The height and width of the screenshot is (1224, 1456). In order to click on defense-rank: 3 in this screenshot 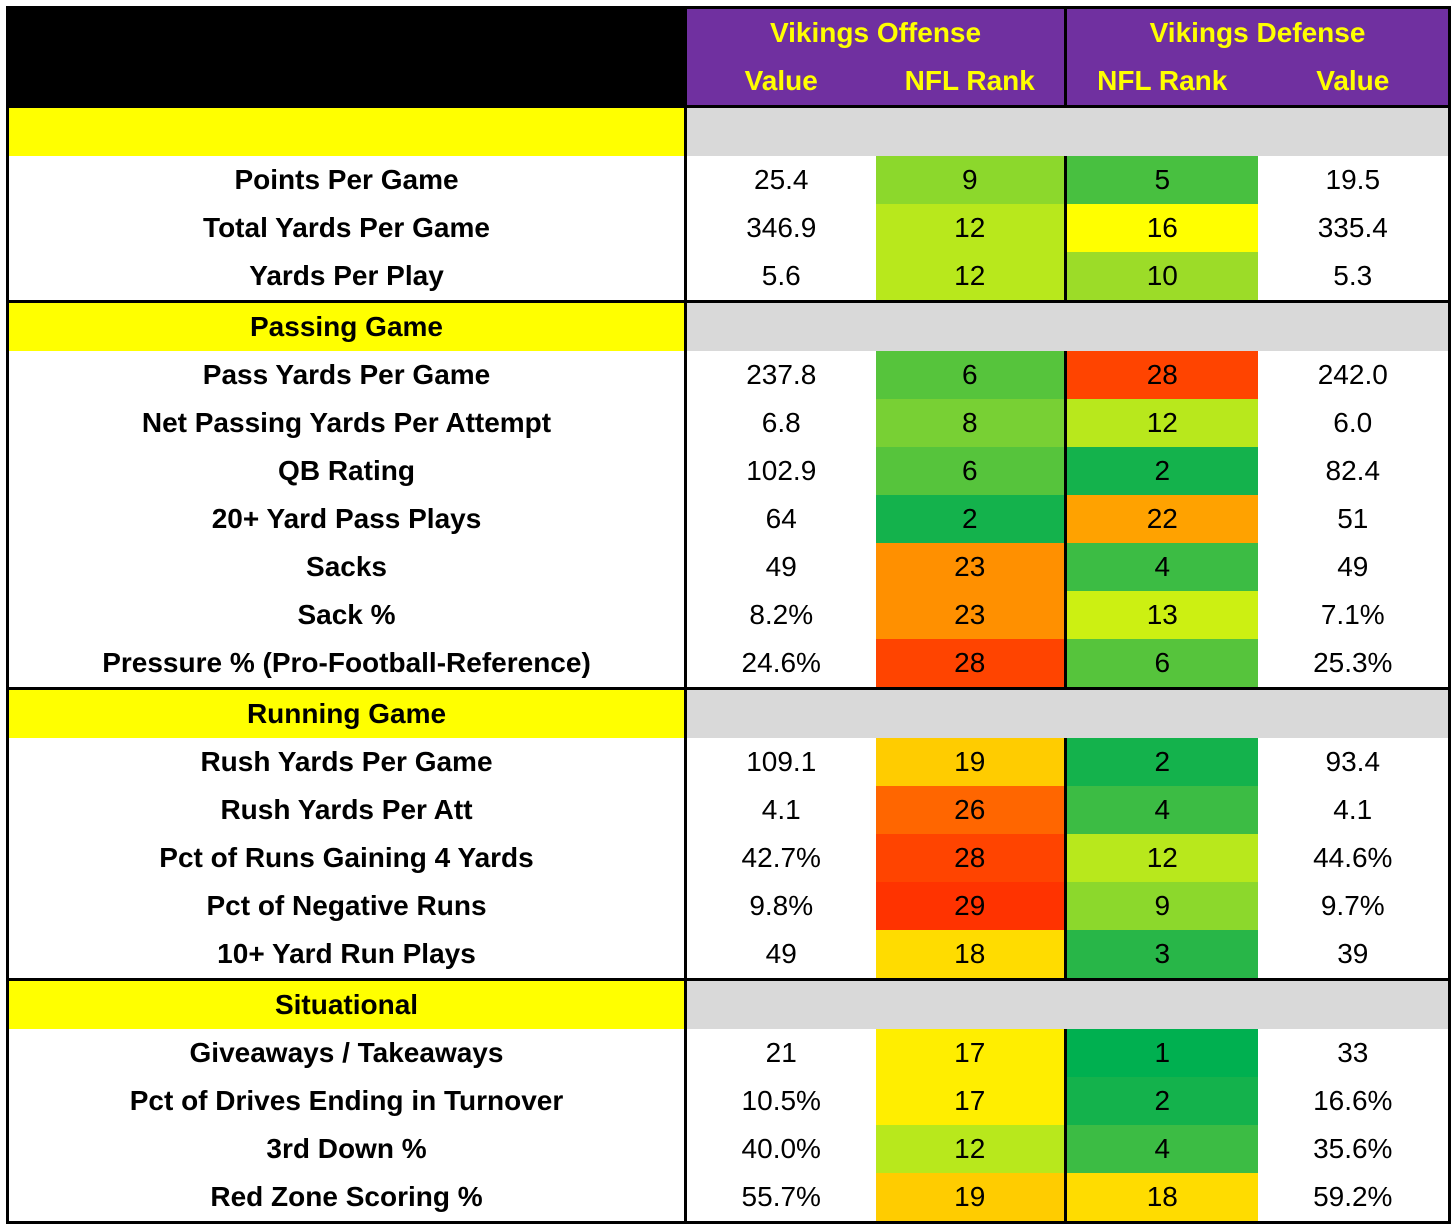, I will do `click(1161, 955)`.